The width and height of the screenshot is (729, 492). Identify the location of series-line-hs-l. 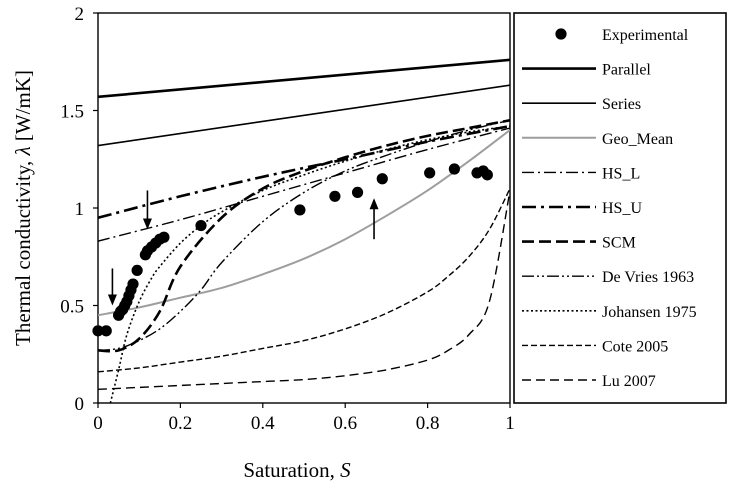
(304, 184).